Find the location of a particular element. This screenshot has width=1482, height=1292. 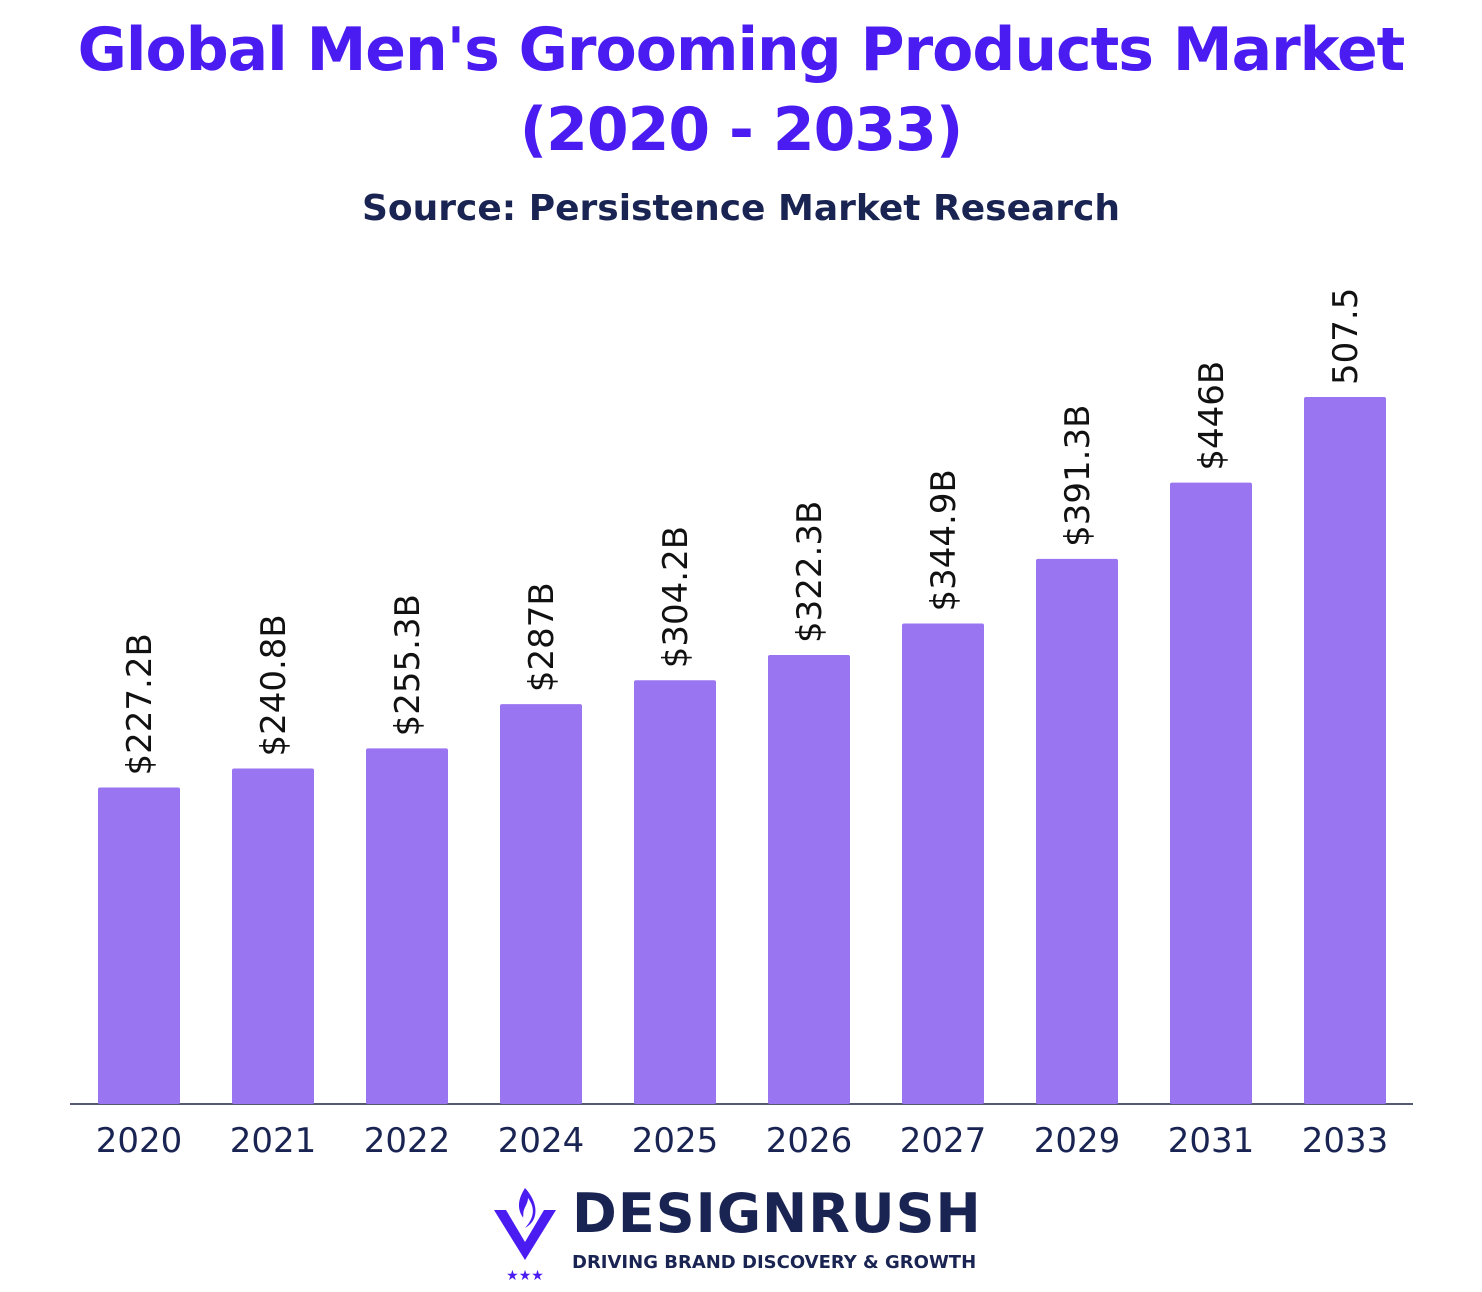

x-tick-label-2022: 2022 is located at coordinates (407, 1141).